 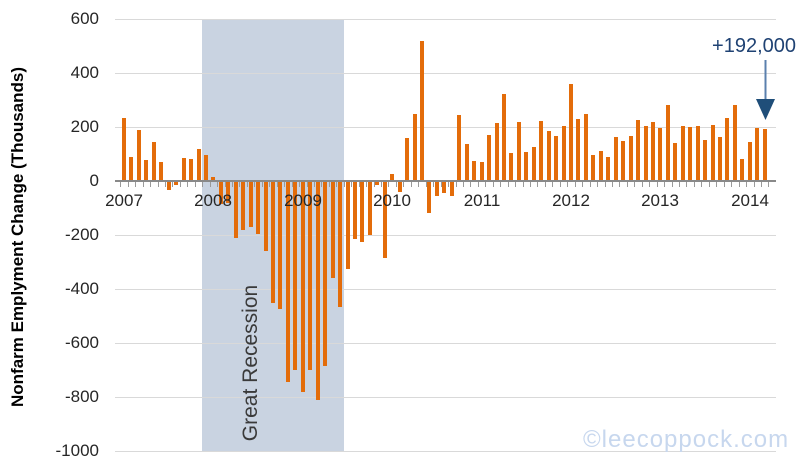 What do you see at coordinates (303, 200) in the screenshot?
I see `x-year-label: 2009` at bounding box center [303, 200].